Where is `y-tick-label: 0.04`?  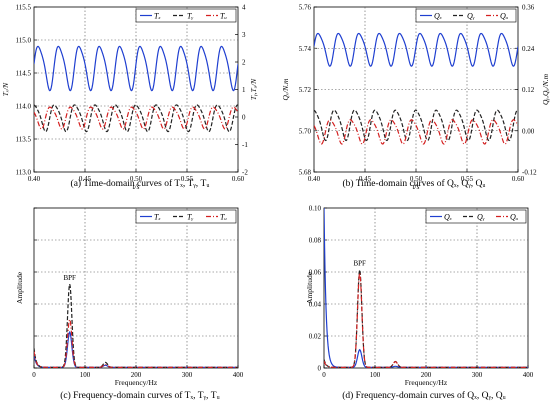 y-tick-label: 0.04 is located at coordinates (315, 305).